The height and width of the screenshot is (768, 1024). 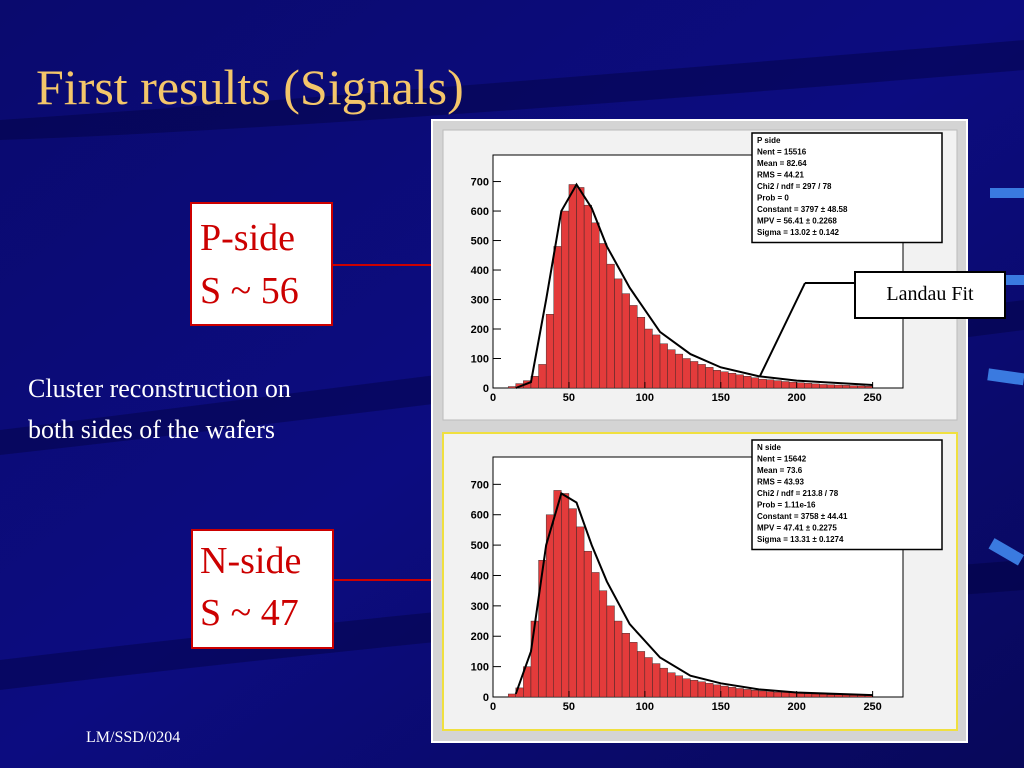 What do you see at coordinates (780, 482) in the screenshot?
I see `stats-line: RMS = 43.93` at bounding box center [780, 482].